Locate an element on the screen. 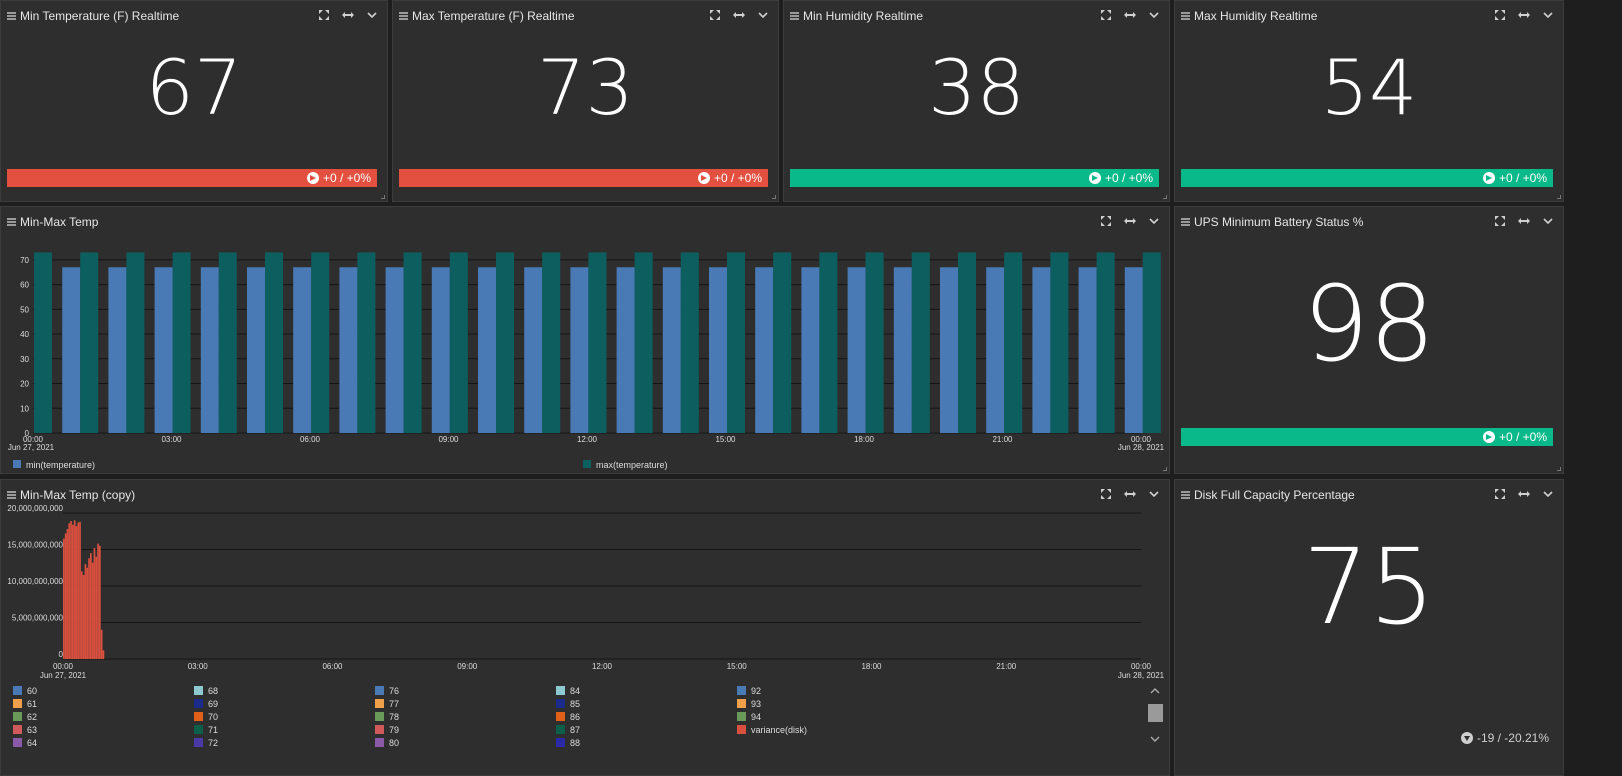  legend-item: 72 is located at coordinates (206, 743).